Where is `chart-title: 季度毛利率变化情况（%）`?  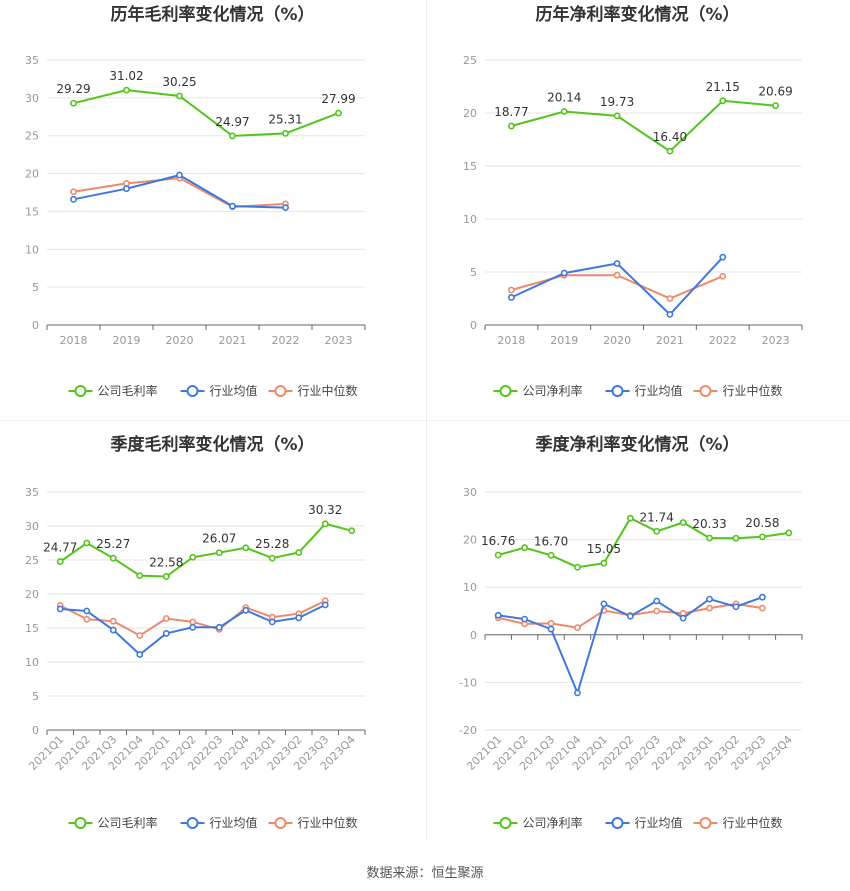 chart-title: 季度毛利率变化情况（%） is located at coordinates (212, 444).